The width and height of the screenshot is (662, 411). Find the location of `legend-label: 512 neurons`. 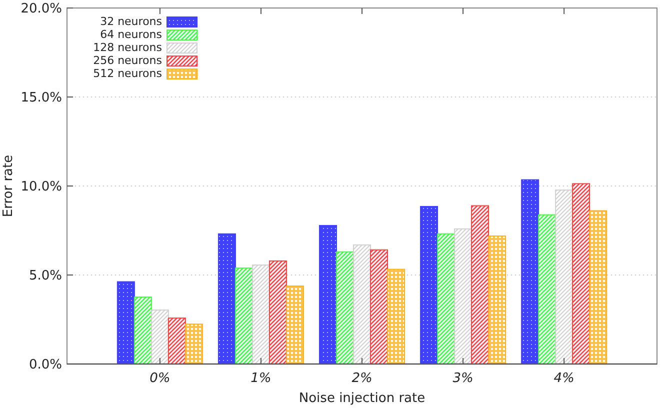

legend-label: 512 neurons is located at coordinates (127, 73).